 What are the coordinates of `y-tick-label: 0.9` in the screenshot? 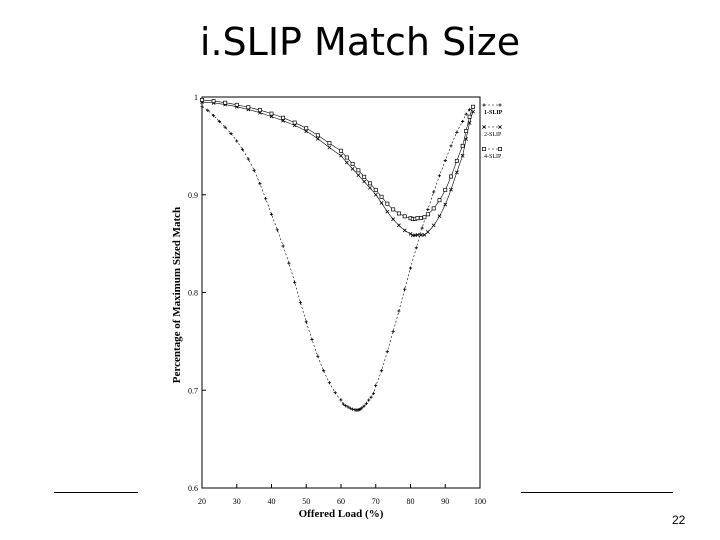 It's located at (193, 195).